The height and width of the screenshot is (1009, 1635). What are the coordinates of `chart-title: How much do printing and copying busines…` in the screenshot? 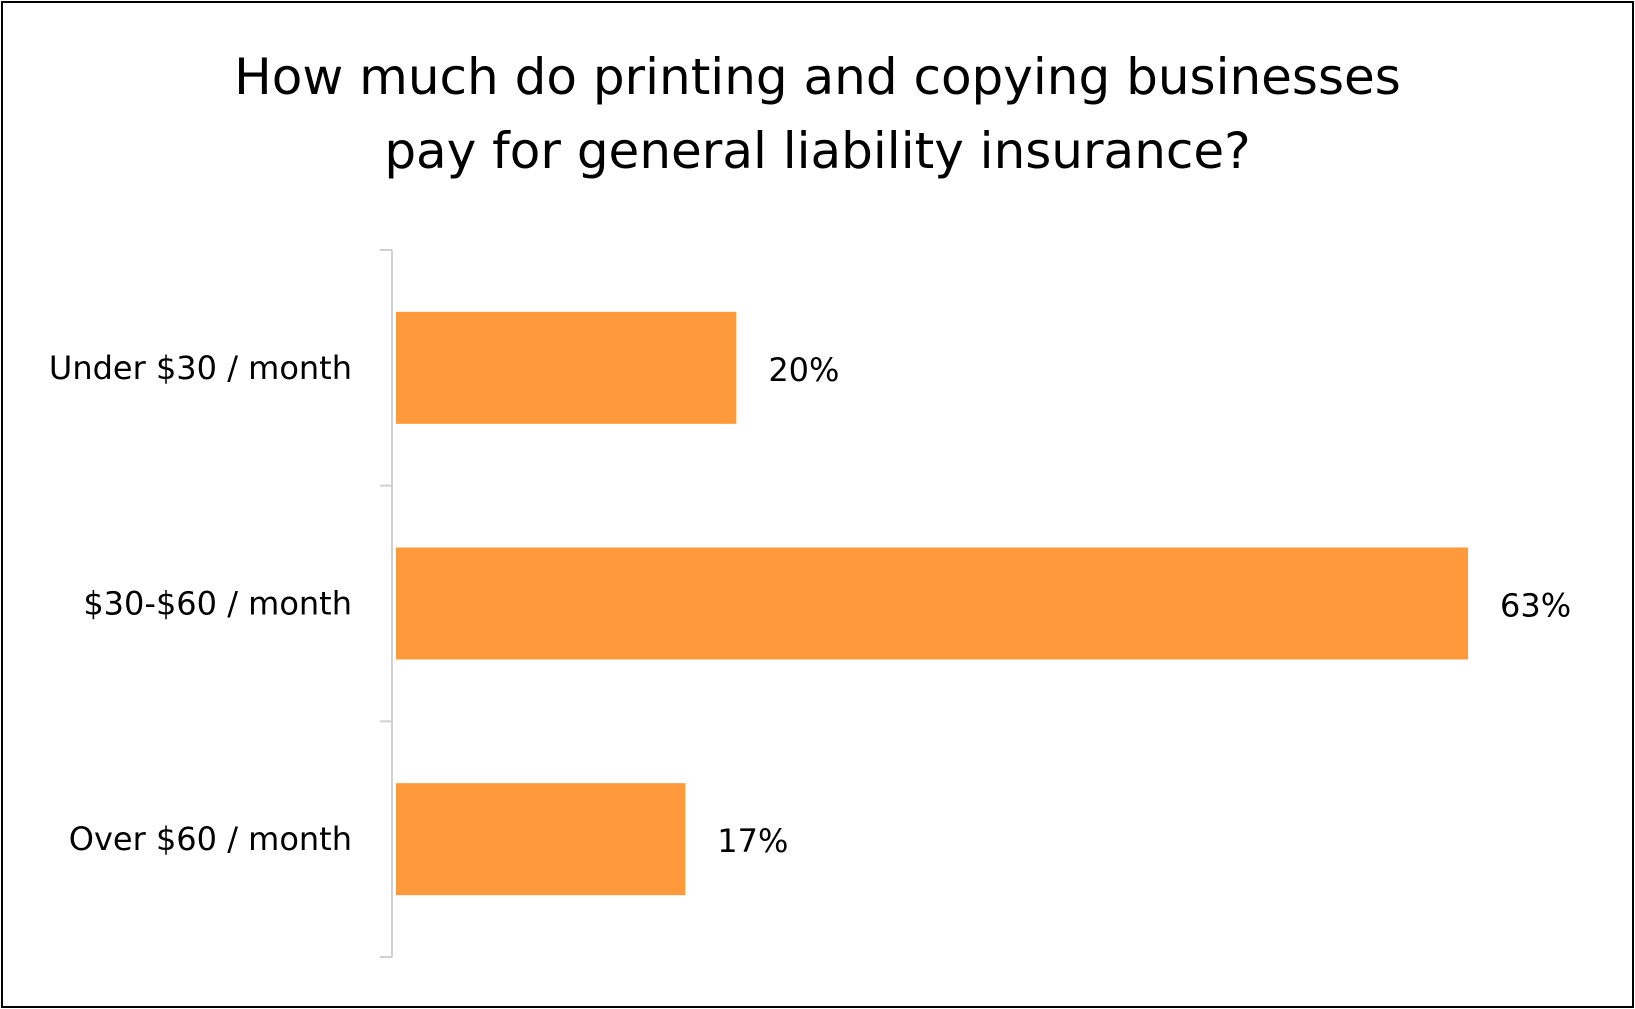 It's located at (817, 114).